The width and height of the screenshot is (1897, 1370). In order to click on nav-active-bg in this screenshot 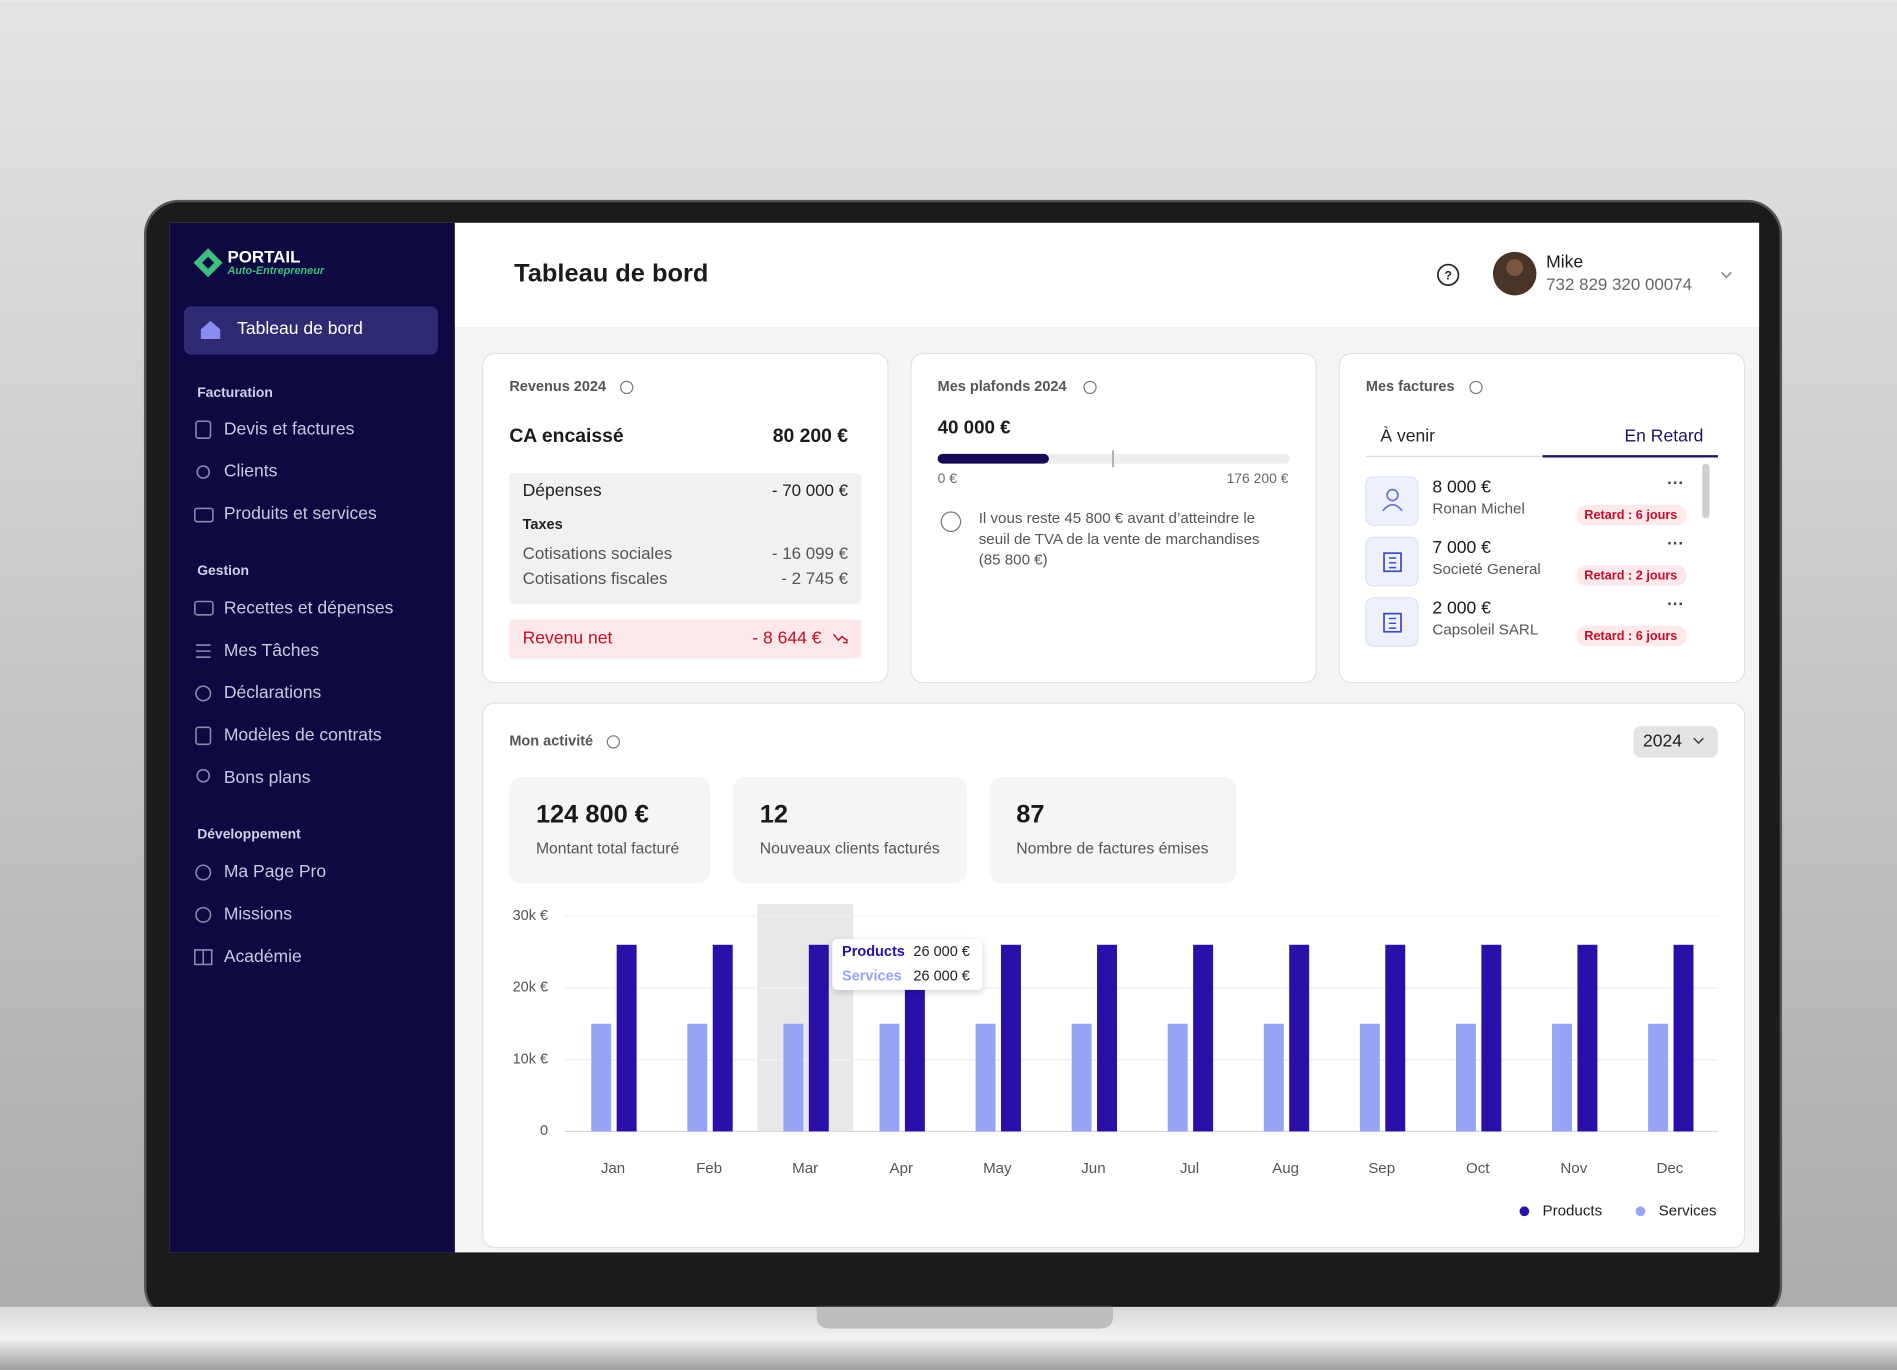, I will do `click(310, 330)`.